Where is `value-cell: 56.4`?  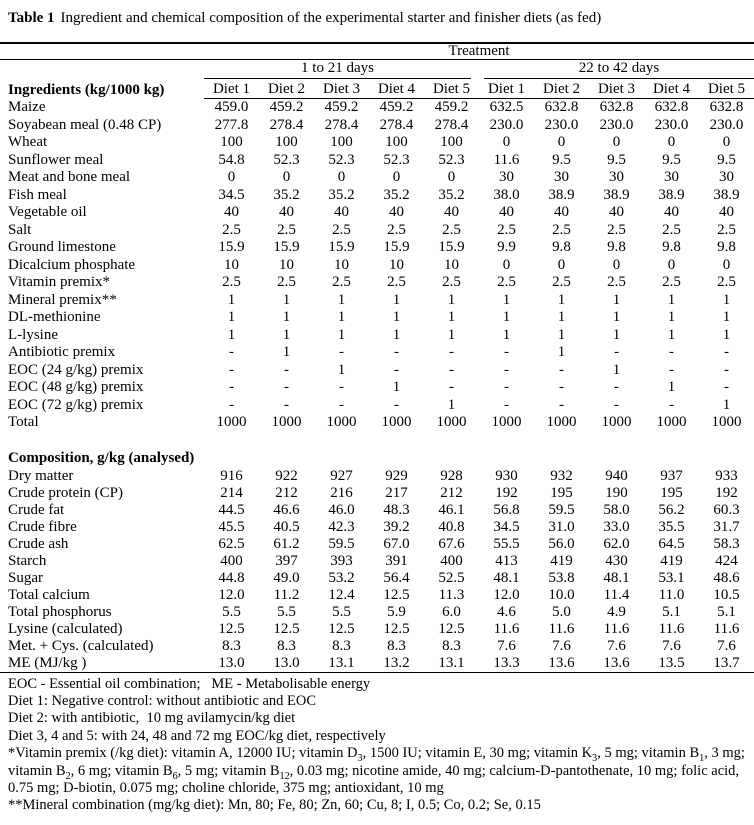
value-cell: 56.4 is located at coordinates (396, 577).